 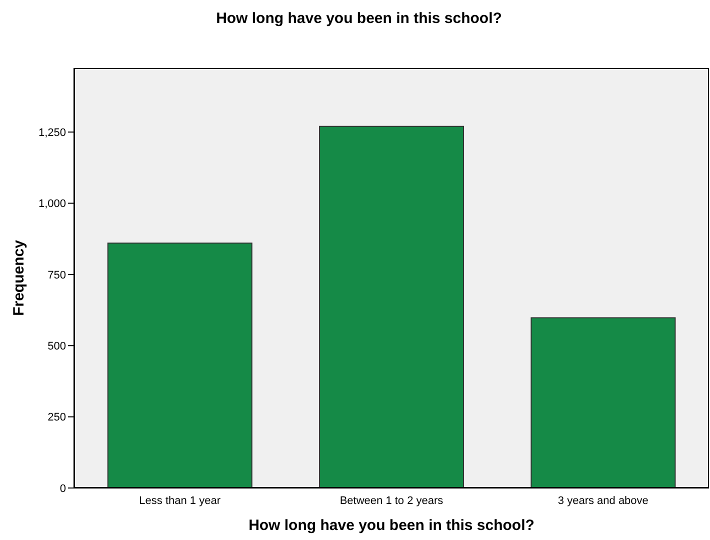 I want to click on x-tick-label: Between 1 to 2 years, so click(x=392, y=500).